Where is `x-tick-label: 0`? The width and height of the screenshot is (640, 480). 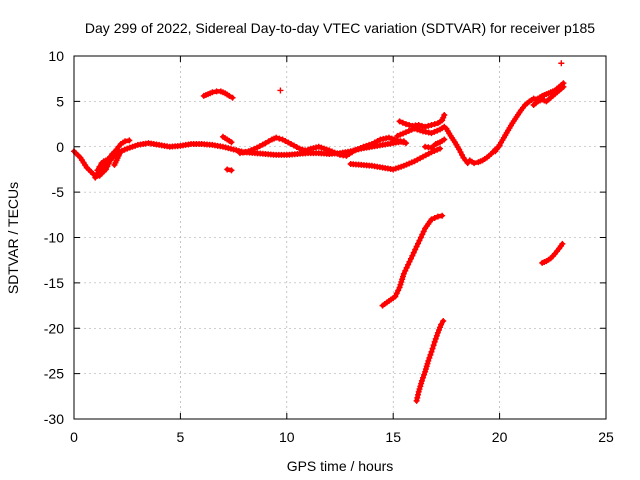 x-tick-label: 0 is located at coordinates (74, 437).